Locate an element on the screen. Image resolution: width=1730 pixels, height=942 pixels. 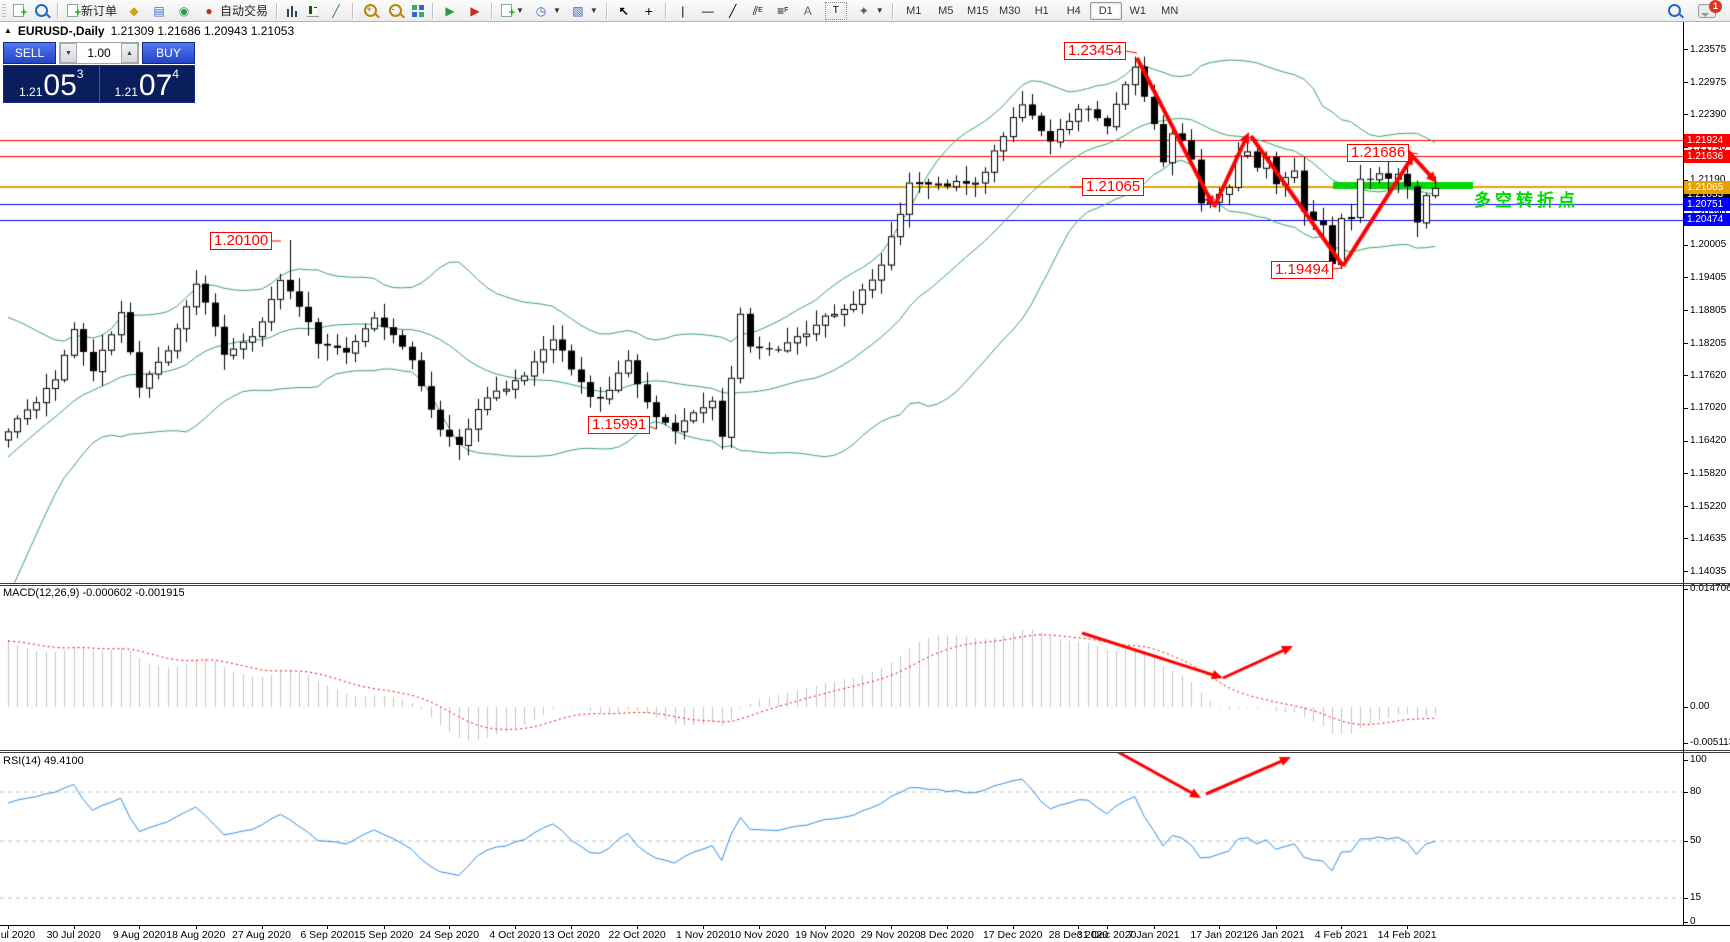
macd-label: MACD(12,26,9) -0.000602 -0.001915 is located at coordinates (94, 593).